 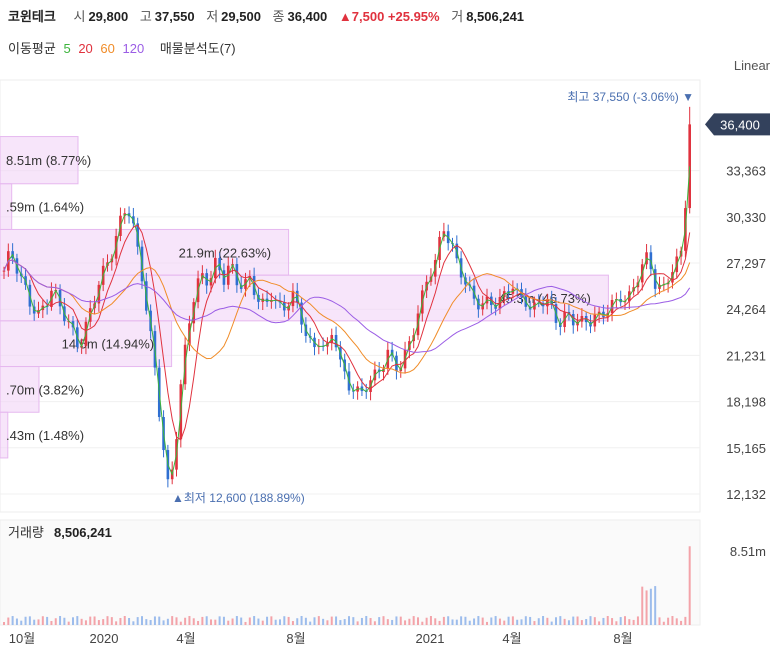 I want to click on close-label: 종, so click(x=278, y=16).